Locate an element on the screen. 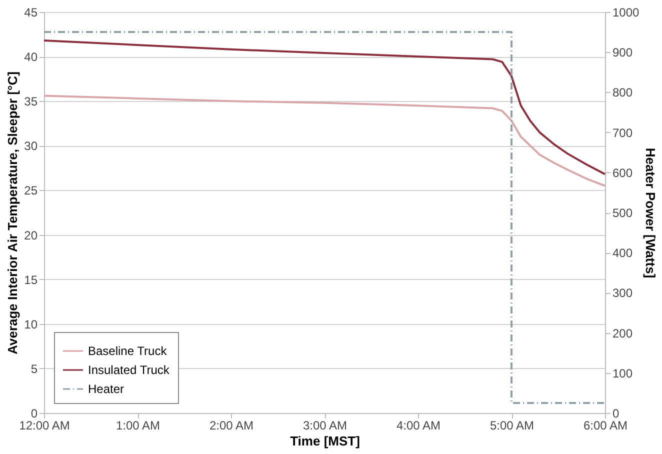  y-axis-title: Average Interior Air Temperature, Sleeper [°C] is located at coordinates (12, 213).